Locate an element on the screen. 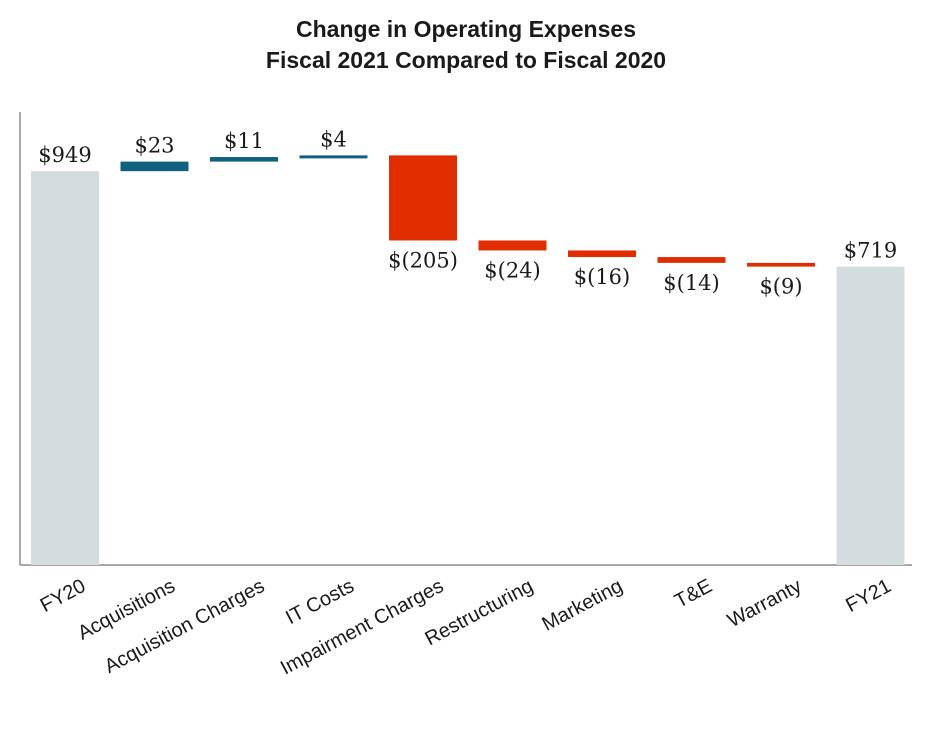 This screenshot has width=932, height=732. bar-tande is located at coordinates (691, 260).